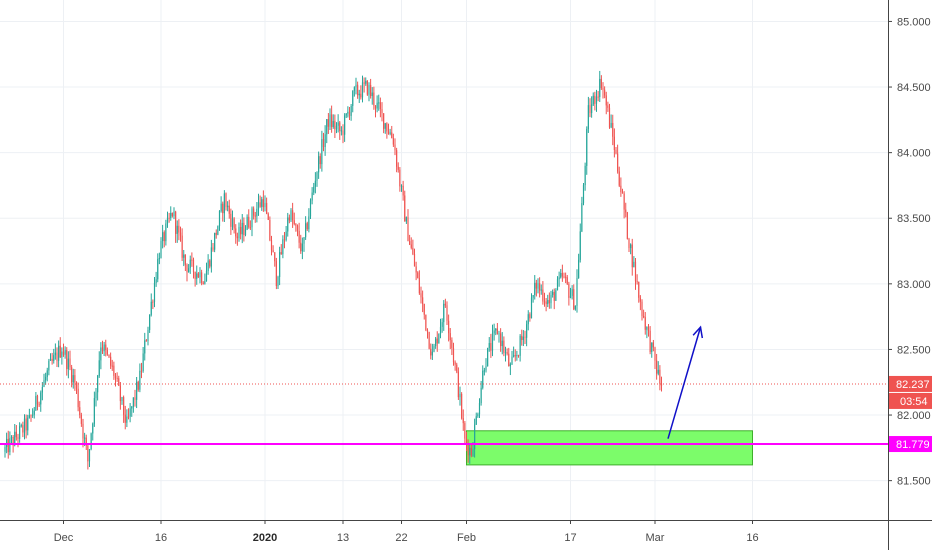 The width and height of the screenshot is (932, 550). What do you see at coordinates (910, 383) in the screenshot?
I see `current-price-tag` at bounding box center [910, 383].